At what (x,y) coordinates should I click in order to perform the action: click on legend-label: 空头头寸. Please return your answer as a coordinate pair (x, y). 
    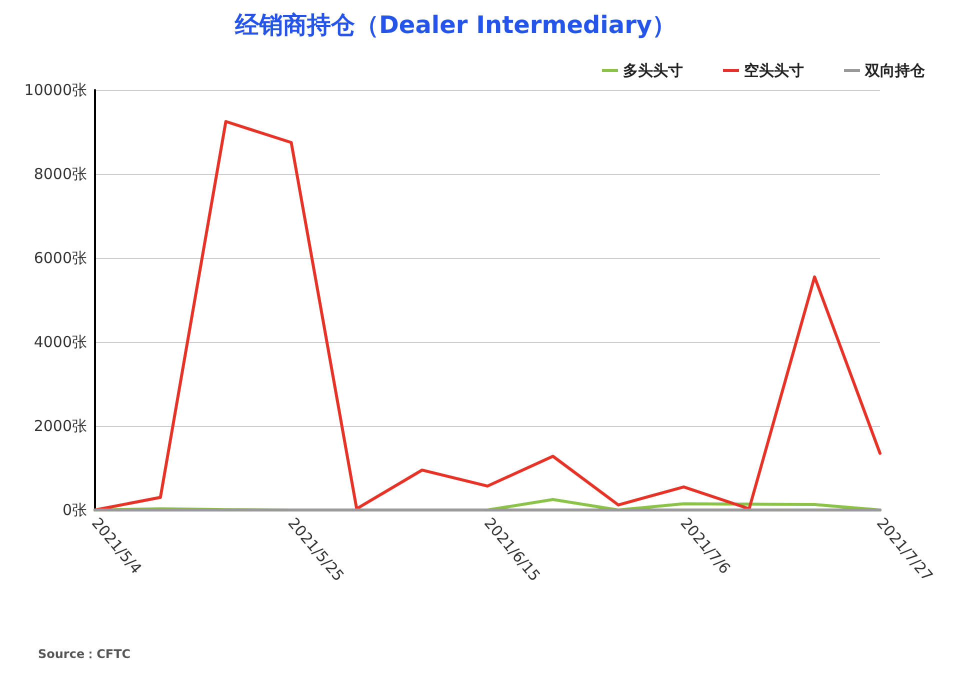
    Looking at the image, I should click on (774, 71).